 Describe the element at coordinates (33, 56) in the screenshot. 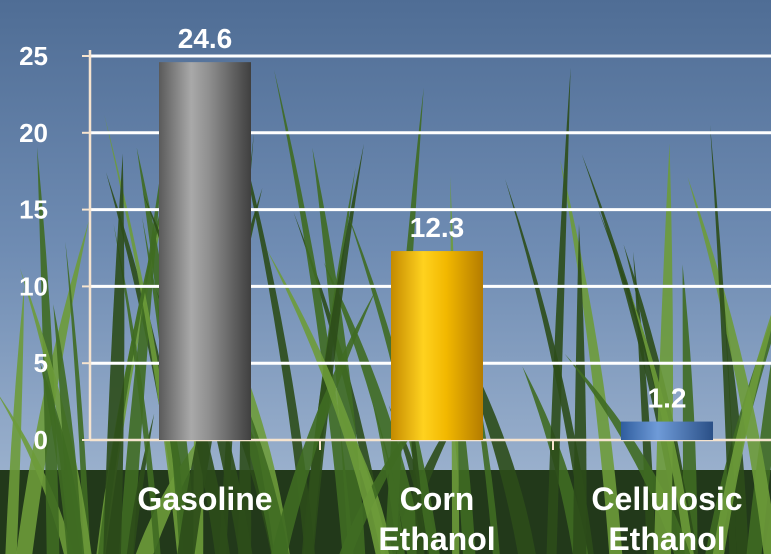

I see `y-tick-label: 25` at that location.